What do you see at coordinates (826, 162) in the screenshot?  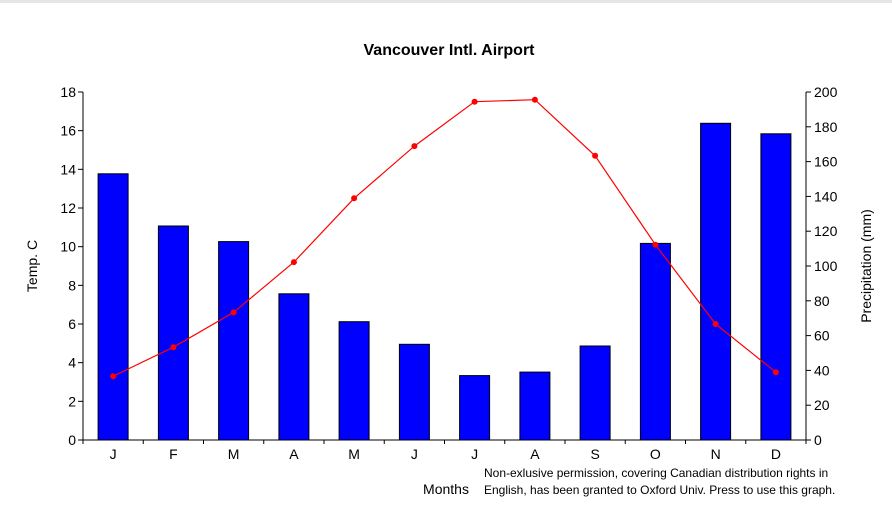 I see `y2-tick-label: 160` at bounding box center [826, 162].